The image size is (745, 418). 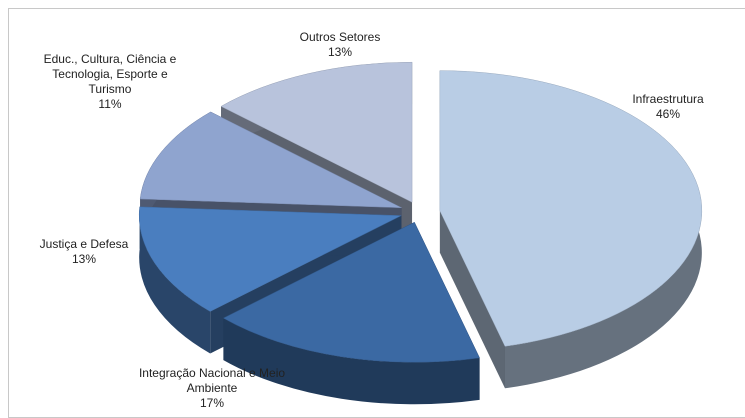 I want to click on value-label: 11%, so click(x=110, y=104).